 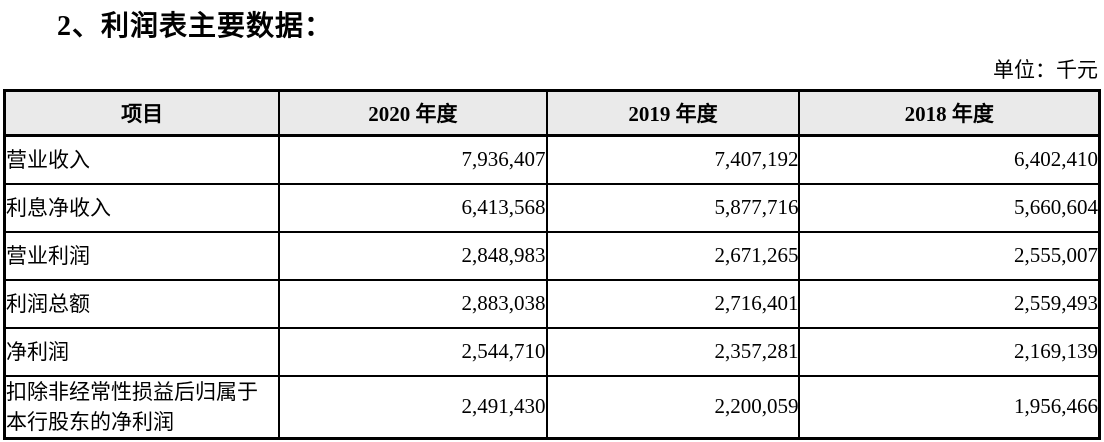 I want to click on table-header-row: 项目 2020 年度 2019 年度 2018 年度, so click(x=552, y=113).